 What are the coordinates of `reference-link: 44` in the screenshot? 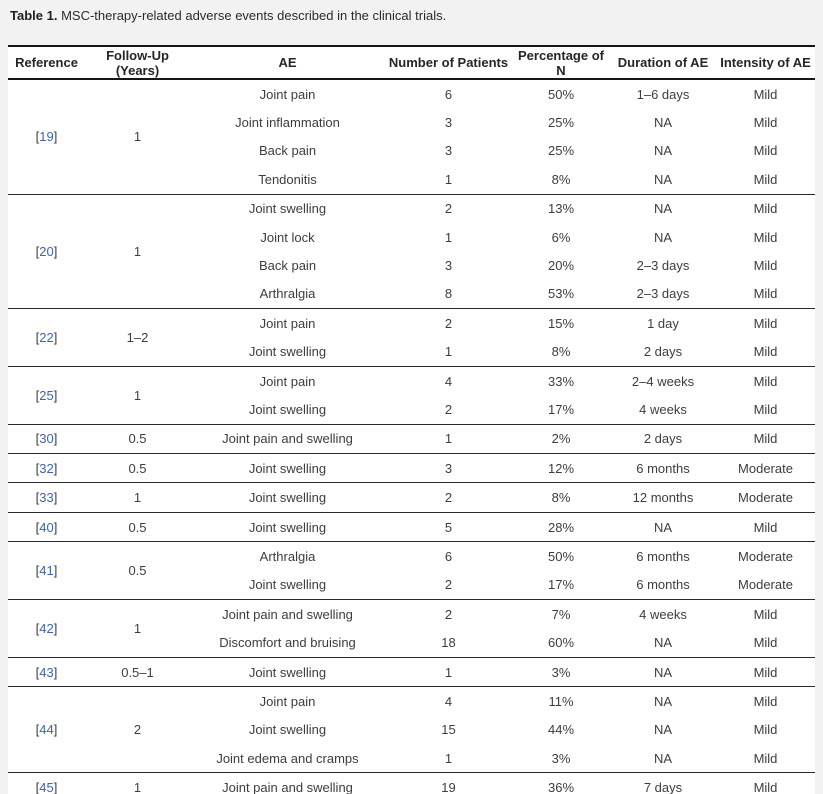 It's located at (46, 730).